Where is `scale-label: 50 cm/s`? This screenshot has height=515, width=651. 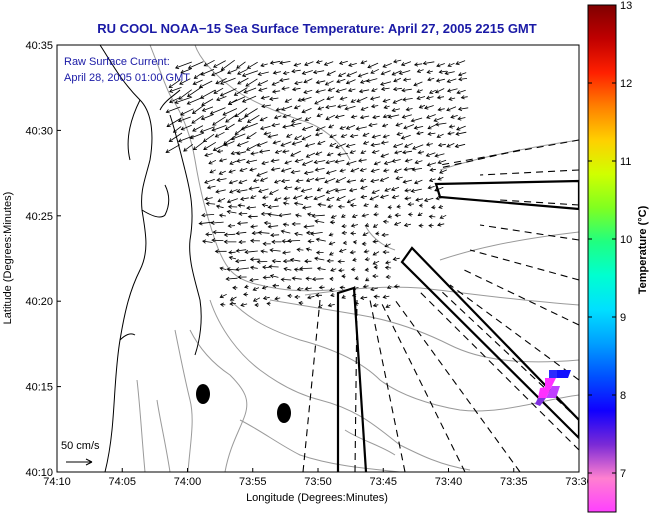 scale-label: 50 cm/s is located at coordinates (80, 446).